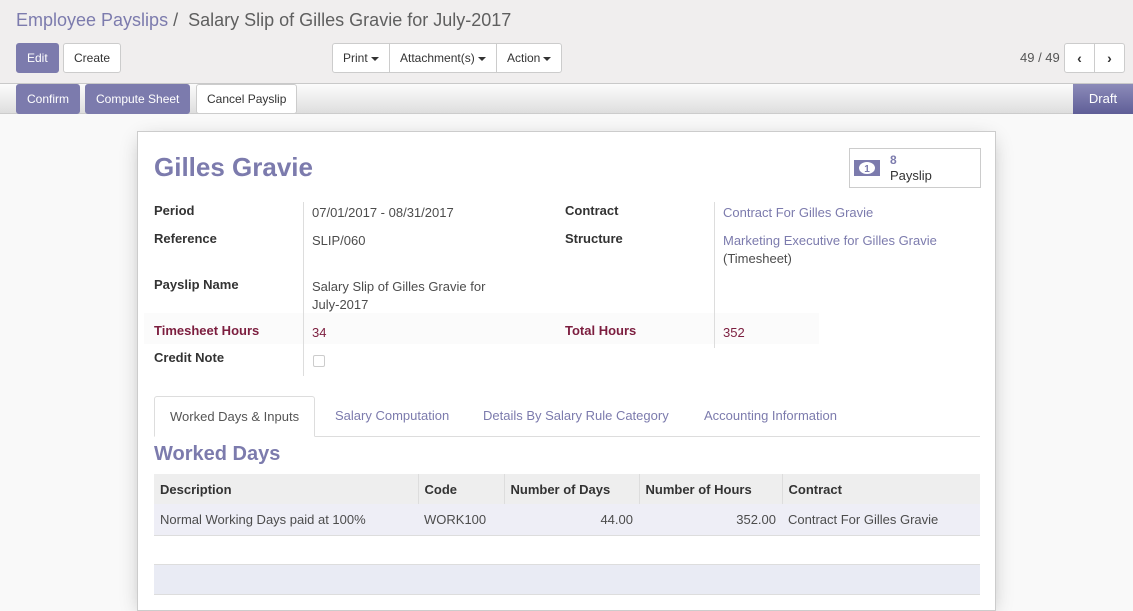 The height and width of the screenshot is (611, 1133). What do you see at coordinates (1040, 57) in the screenshot?
I see `pager-value: 49 / 49` at bounding box center [1040, 57].